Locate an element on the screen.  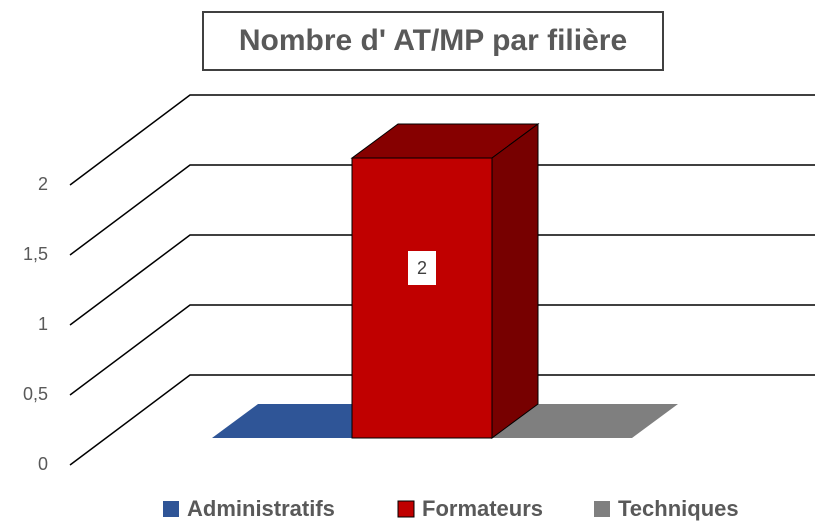
chart-title: Nombre d' AT/MP par filière is located at coordinates (433, 40).